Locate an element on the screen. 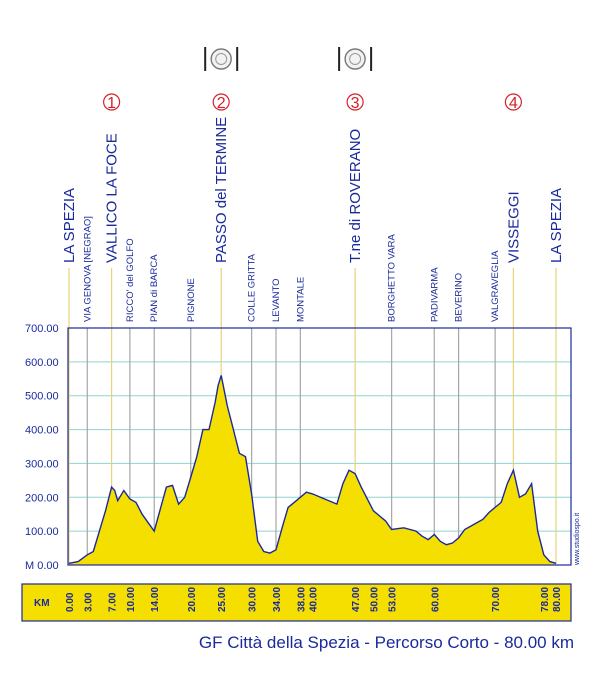 Image resolution: width=600 pixels, height=687 pixels. climb-marker-number: 4 is located at coordinates (513, 103).